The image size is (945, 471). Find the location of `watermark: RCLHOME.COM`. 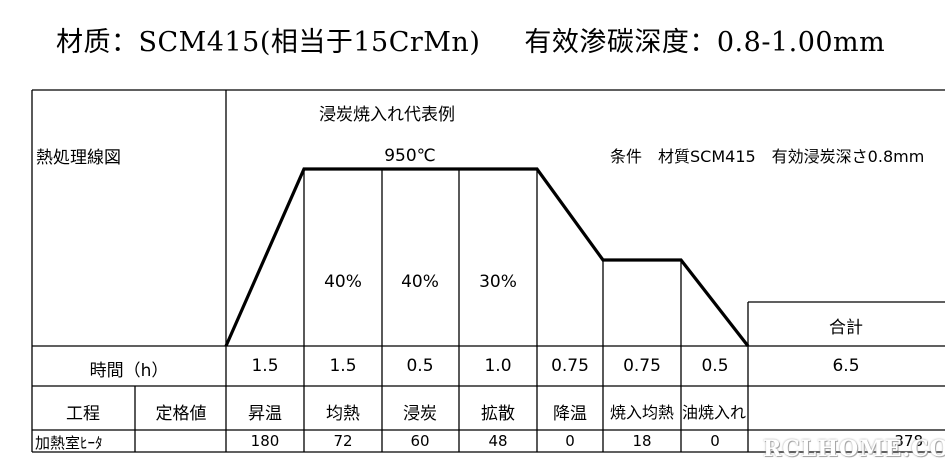

watermark: RCLHOME.COM is located at coordinates (854, 449).